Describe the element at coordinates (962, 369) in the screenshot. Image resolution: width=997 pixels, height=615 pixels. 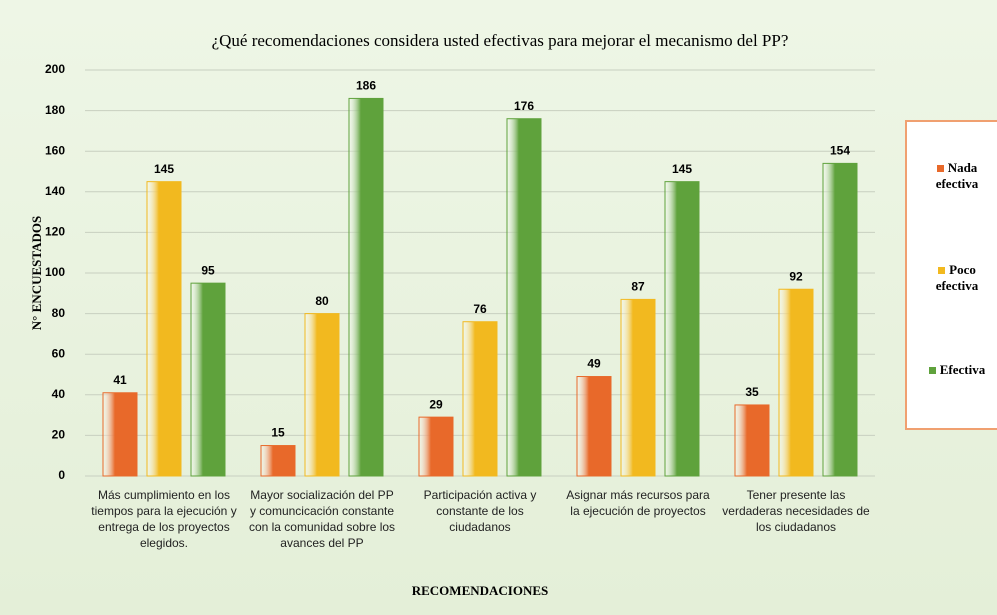
I see `legend-label: Efectiva` at that location.